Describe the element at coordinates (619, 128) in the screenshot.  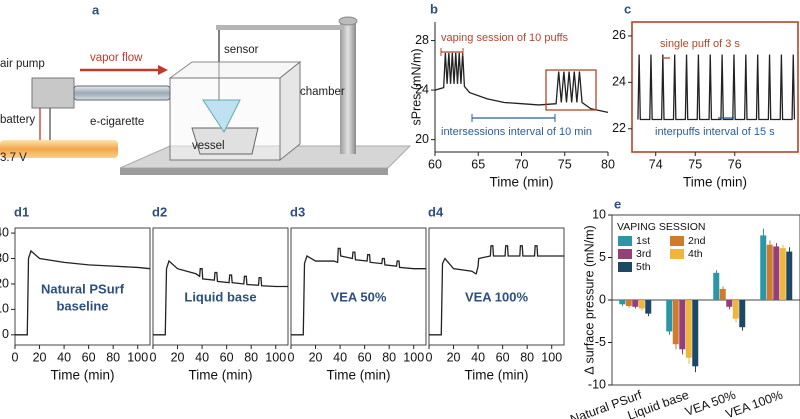
I see `y-tick-label: 22` at that location.